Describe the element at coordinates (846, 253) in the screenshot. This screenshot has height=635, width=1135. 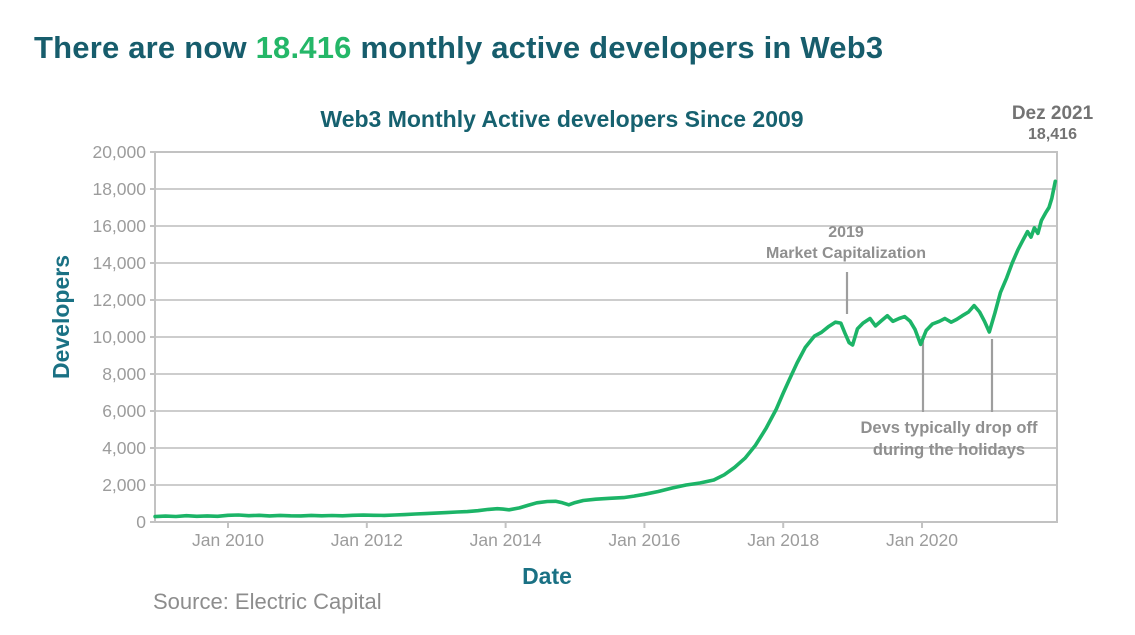
I see `market-cap-annotation-line2: Market Capitalization` at that location.